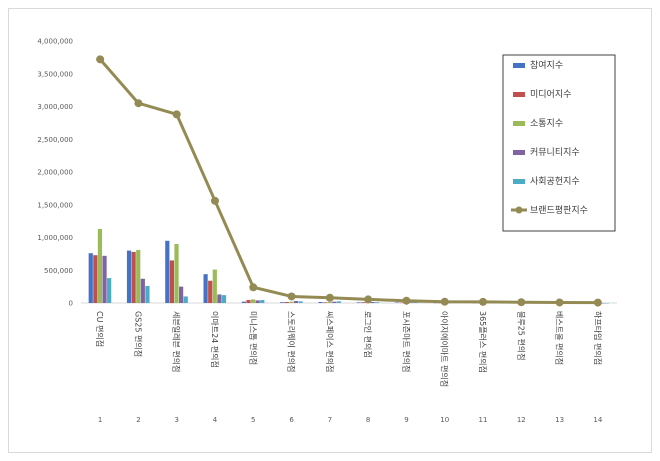 The width and height of the screenshot is (660, 461). Describe the element at coordinates (176, 420) in the screenshot. I see `category-index: 3` at that location.